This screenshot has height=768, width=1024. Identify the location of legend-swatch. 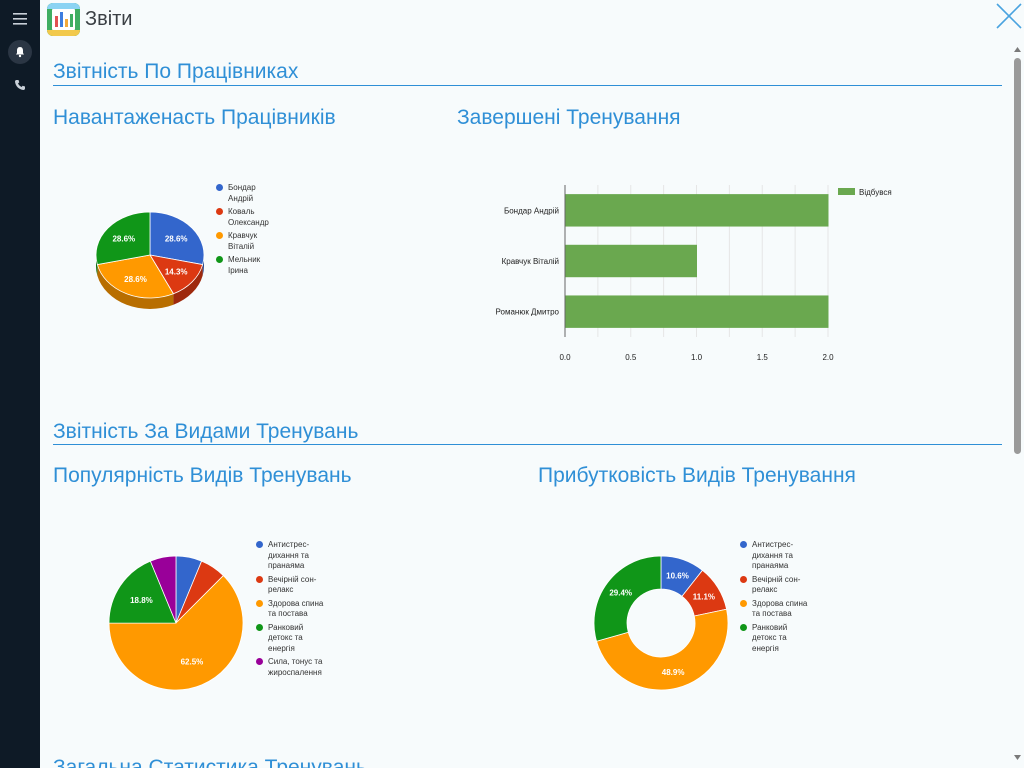
(846, 191).